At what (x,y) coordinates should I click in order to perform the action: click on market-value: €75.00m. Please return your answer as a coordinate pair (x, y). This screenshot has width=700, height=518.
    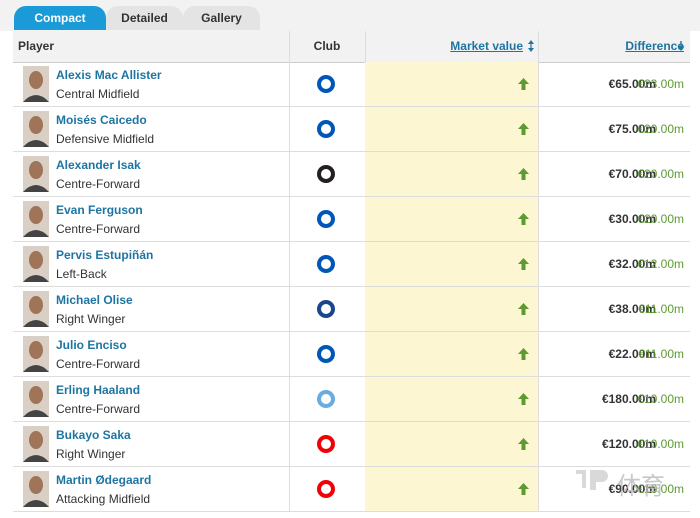
    Looking at the image, I should click on (632, 129).